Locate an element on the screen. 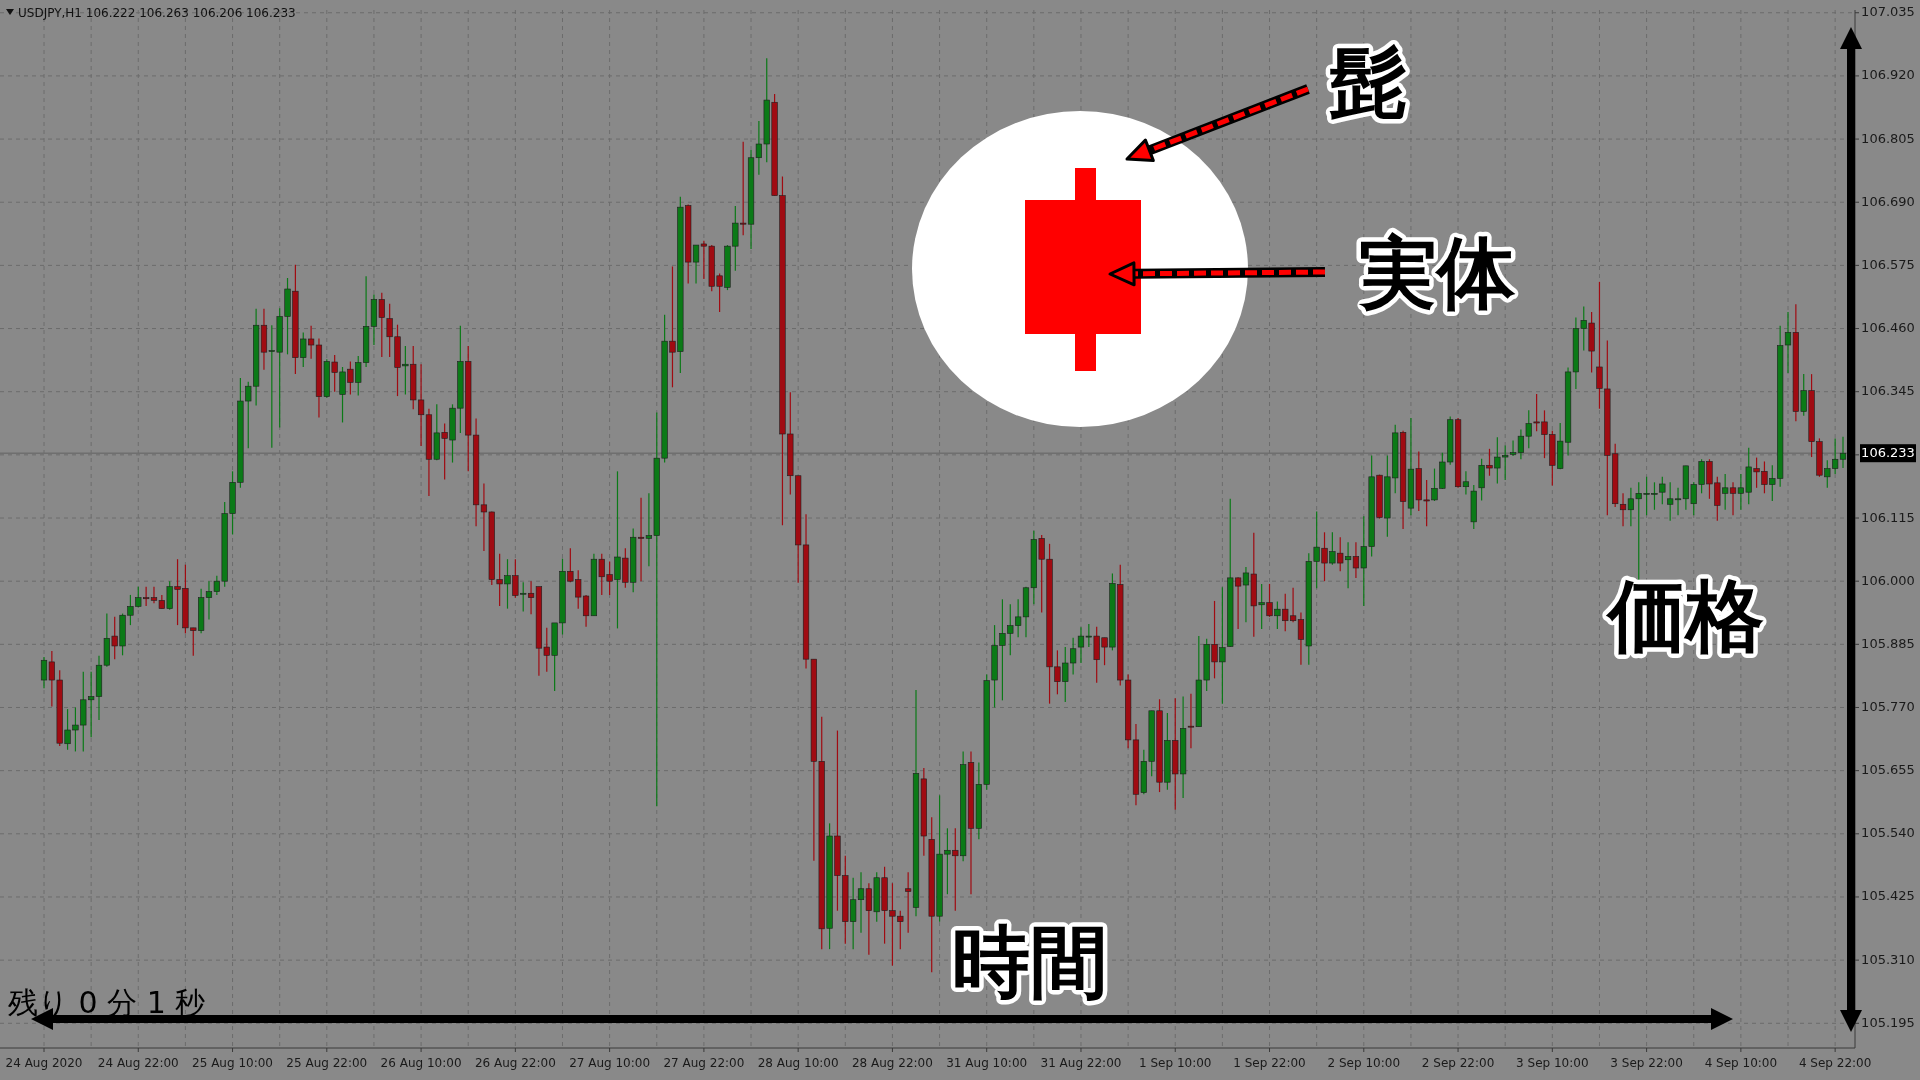 This screenshot has width=1920, height=1080. y-tick-label: 105.655 is located at coordinates (1888, 770).